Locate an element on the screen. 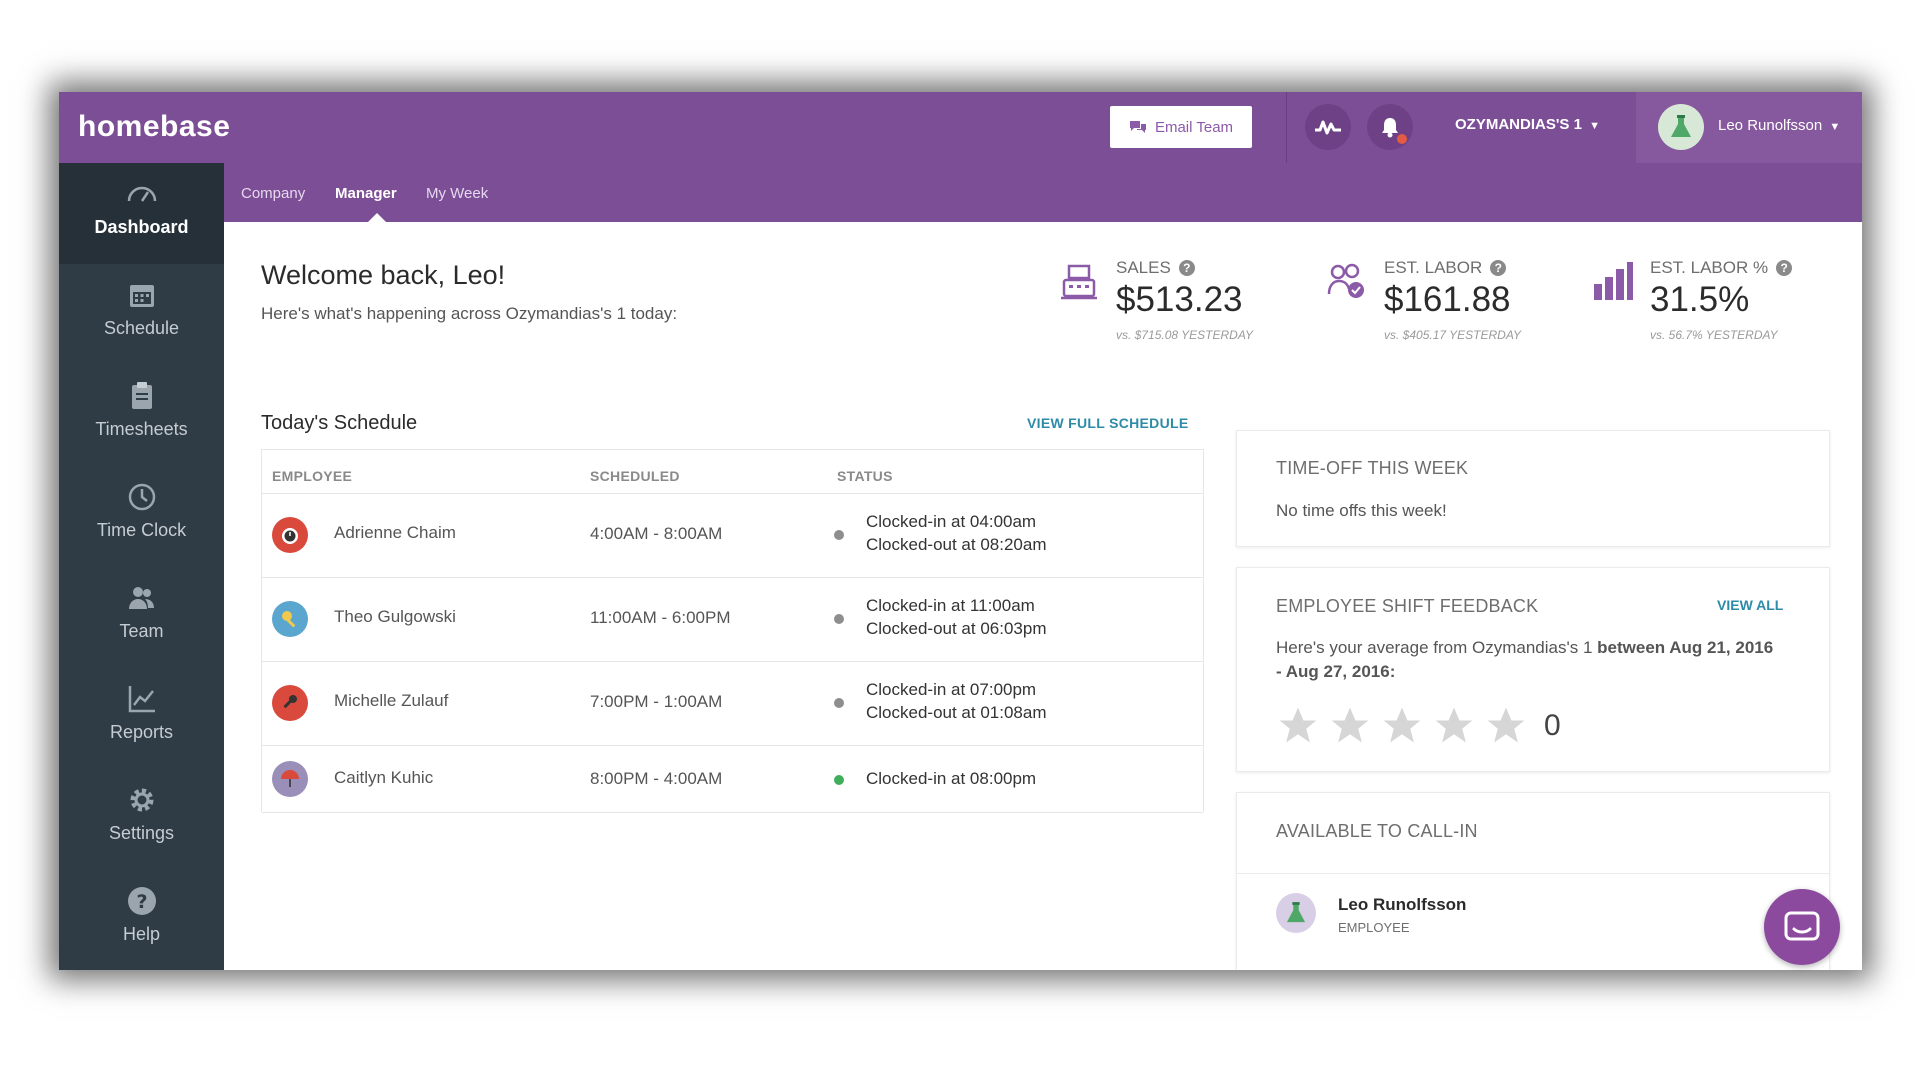 This screenshot has height=1080, width=1920. view-all-link: VIEW ALL is located at coordinates (1750, 605).